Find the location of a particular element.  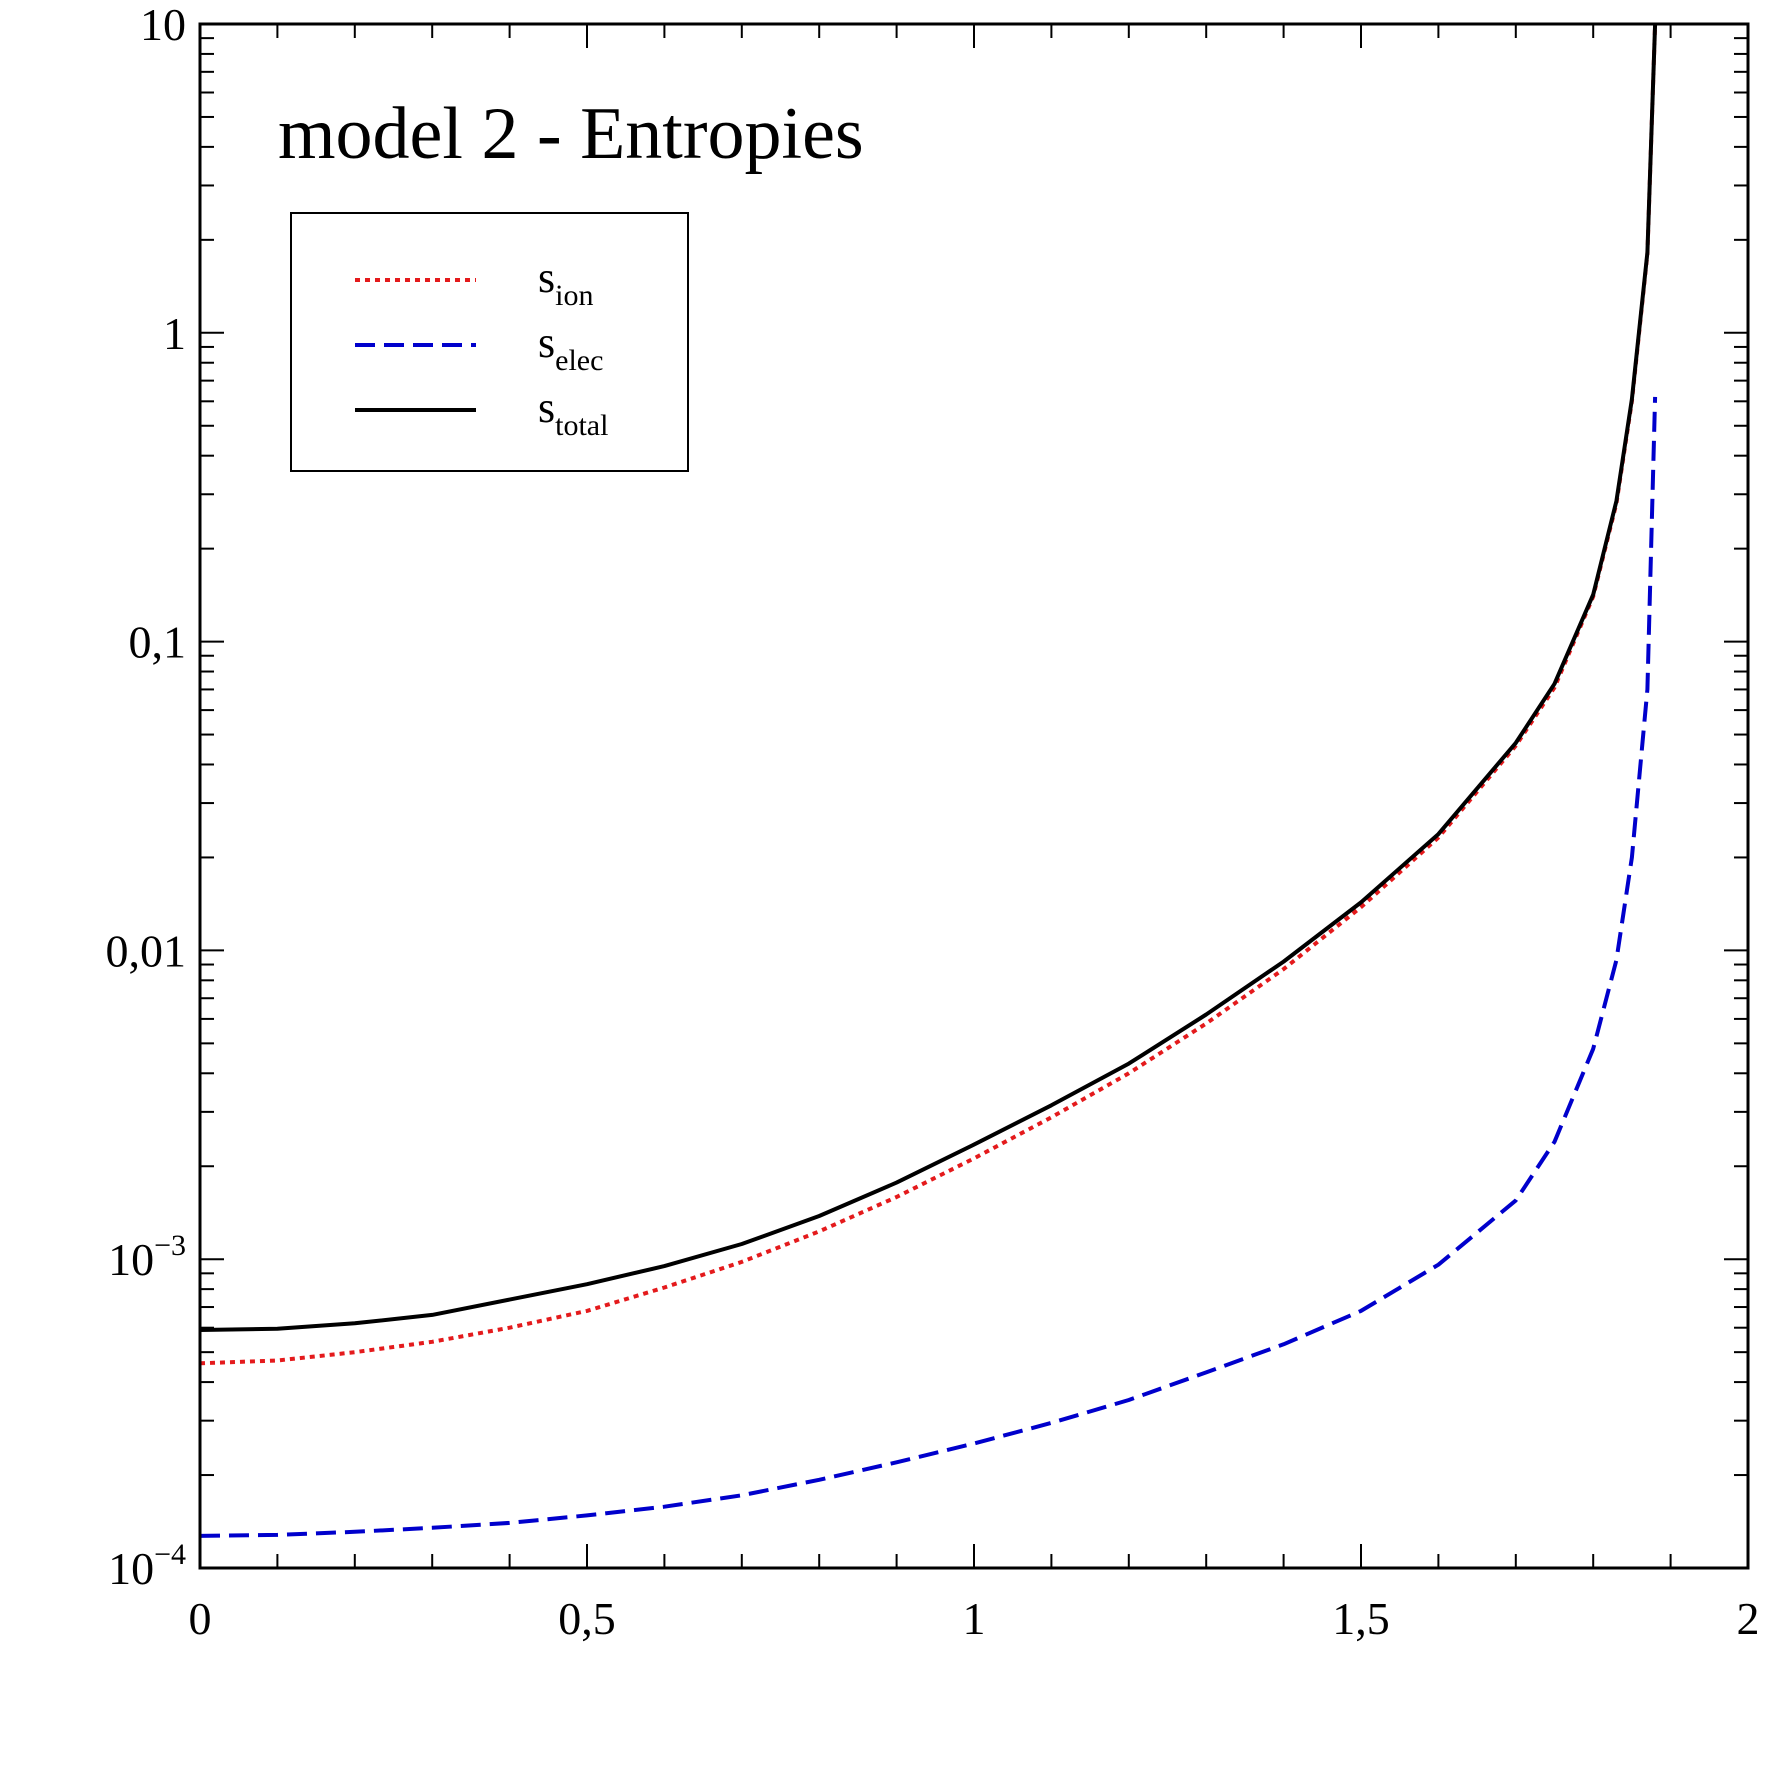

x-tick-label: 1,5 is located at coordinates (1361, 1618).